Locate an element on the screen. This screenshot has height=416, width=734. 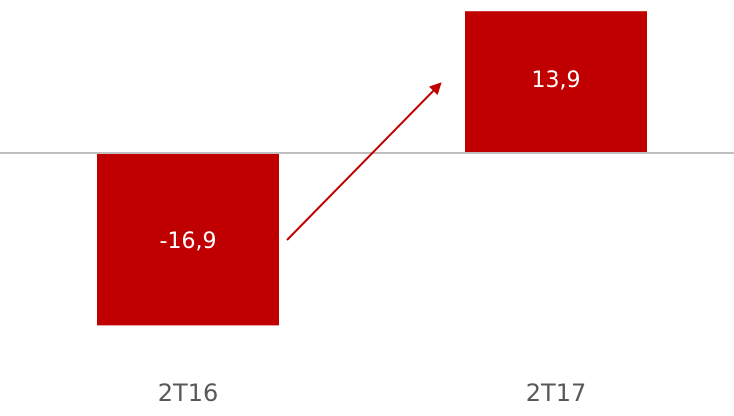
data-label: 13,9 is located at coordinates (556, 80).